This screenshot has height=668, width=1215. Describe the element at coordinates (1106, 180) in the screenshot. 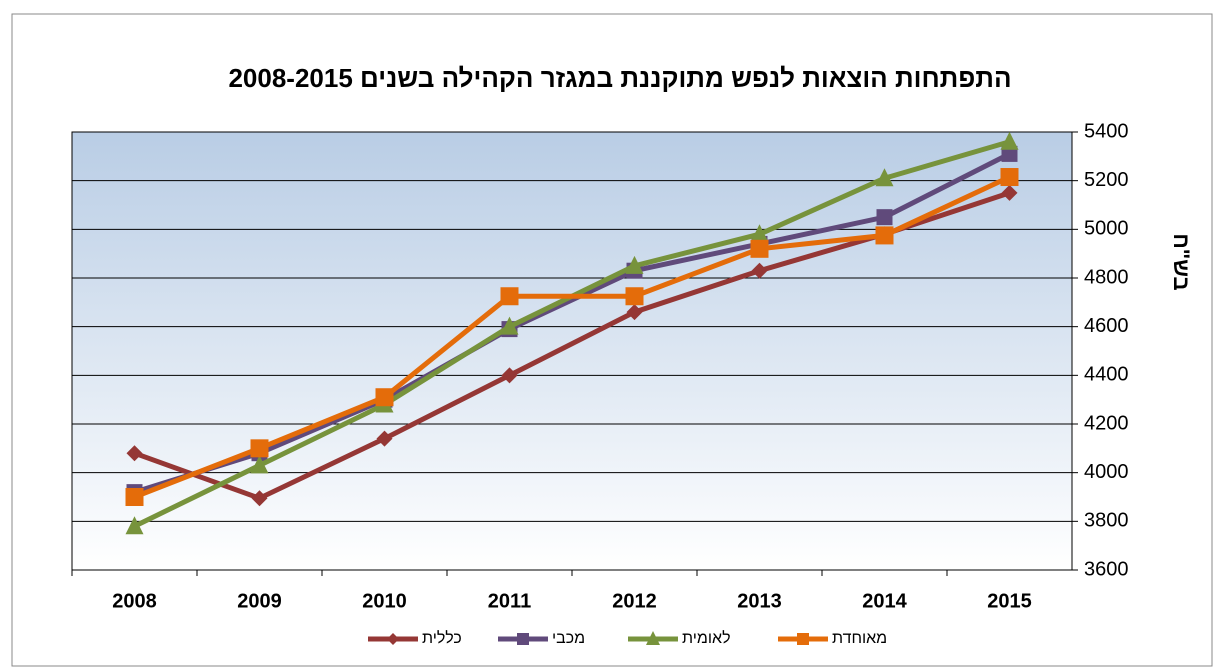

I see `y-tick-label: 5200` at that location.